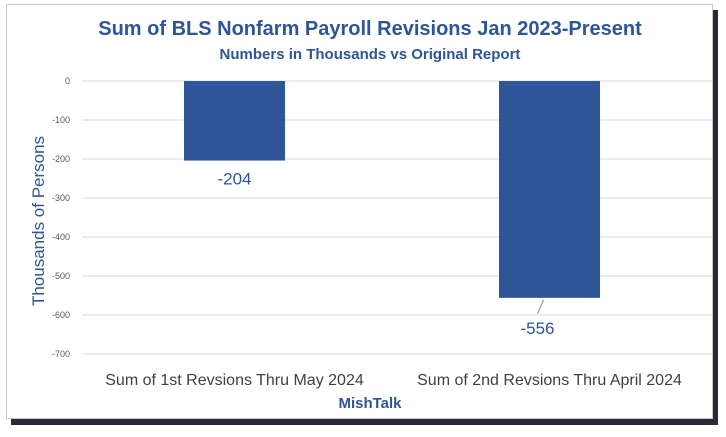 This screenshot has height=437, width=726. What do you see at coordinates (234, 380) in the screenshot?
I see `x-category-label: Sum of 1st Revsions Thru May 2024` at bounding box center [234, 380].